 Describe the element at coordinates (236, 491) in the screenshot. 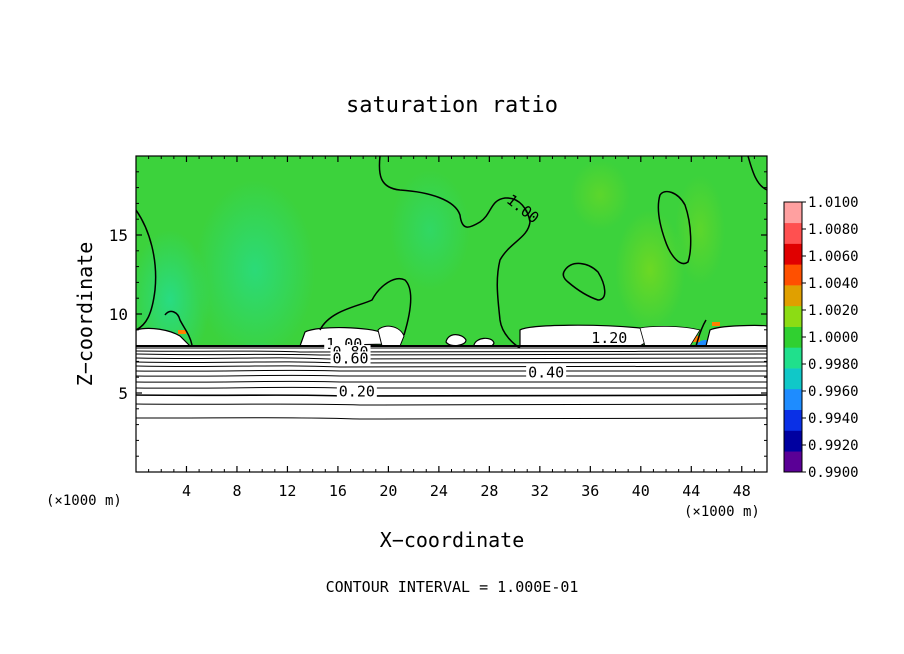

I see `x-tick-label: 8` at that location.